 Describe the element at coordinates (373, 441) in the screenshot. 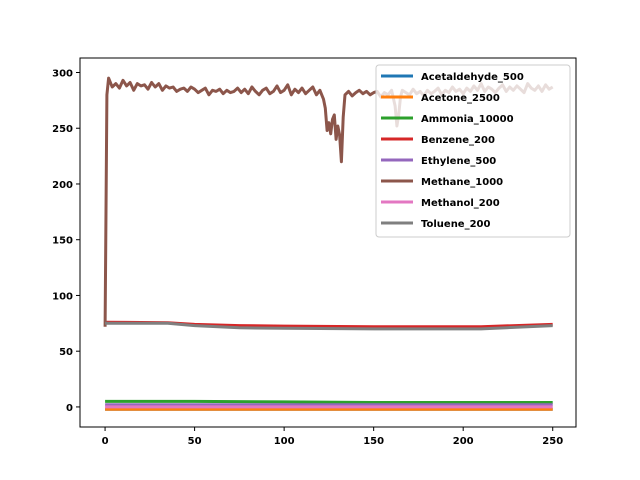

I see `x-tick-label: 150` at that location.